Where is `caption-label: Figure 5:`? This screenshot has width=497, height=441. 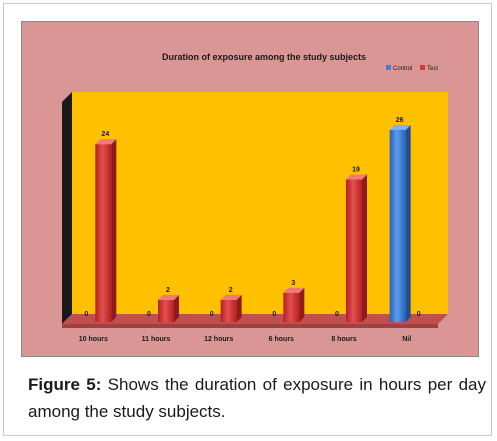
caption-label: Figure 5: is located at coordinates (65, 384).